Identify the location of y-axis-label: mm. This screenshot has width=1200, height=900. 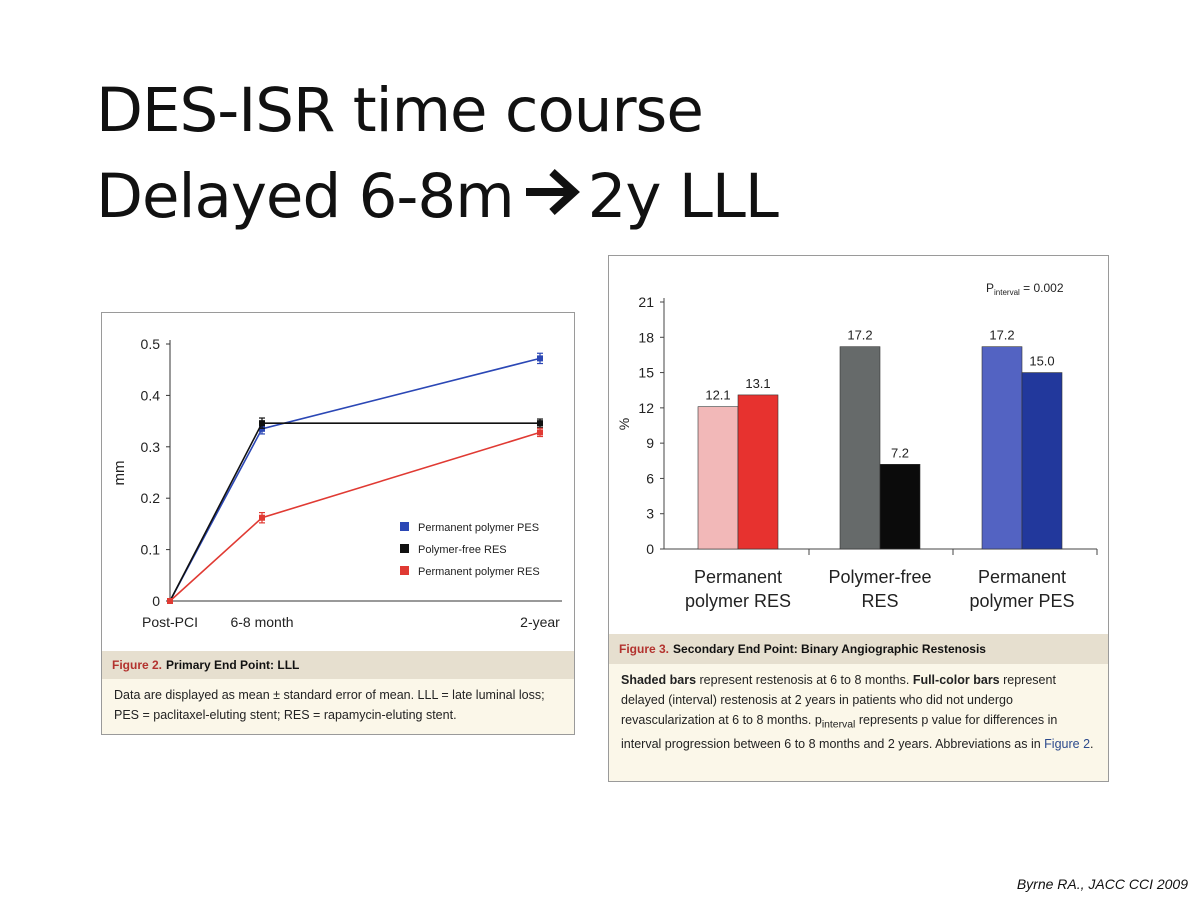
(119, 473).